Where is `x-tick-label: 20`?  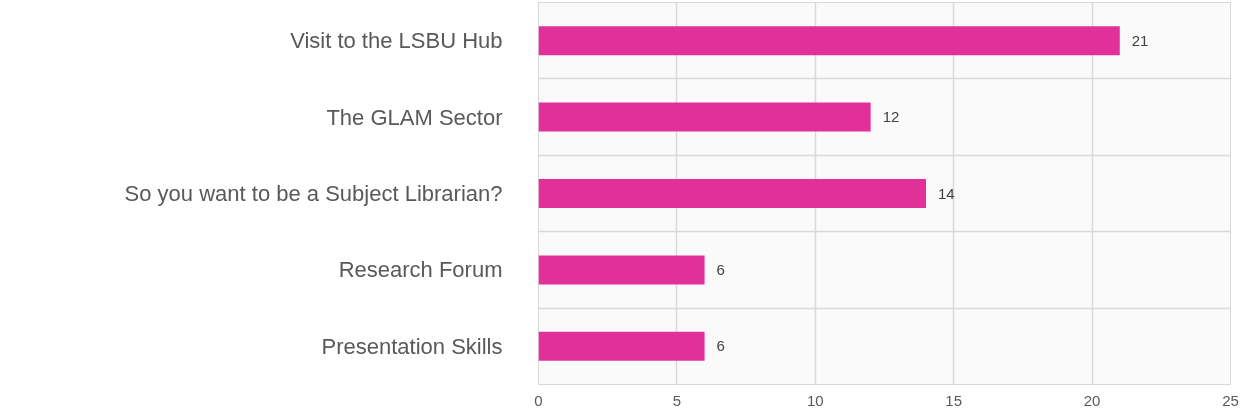 x-tick-label: 20 is located at coordinates (1092, 400).